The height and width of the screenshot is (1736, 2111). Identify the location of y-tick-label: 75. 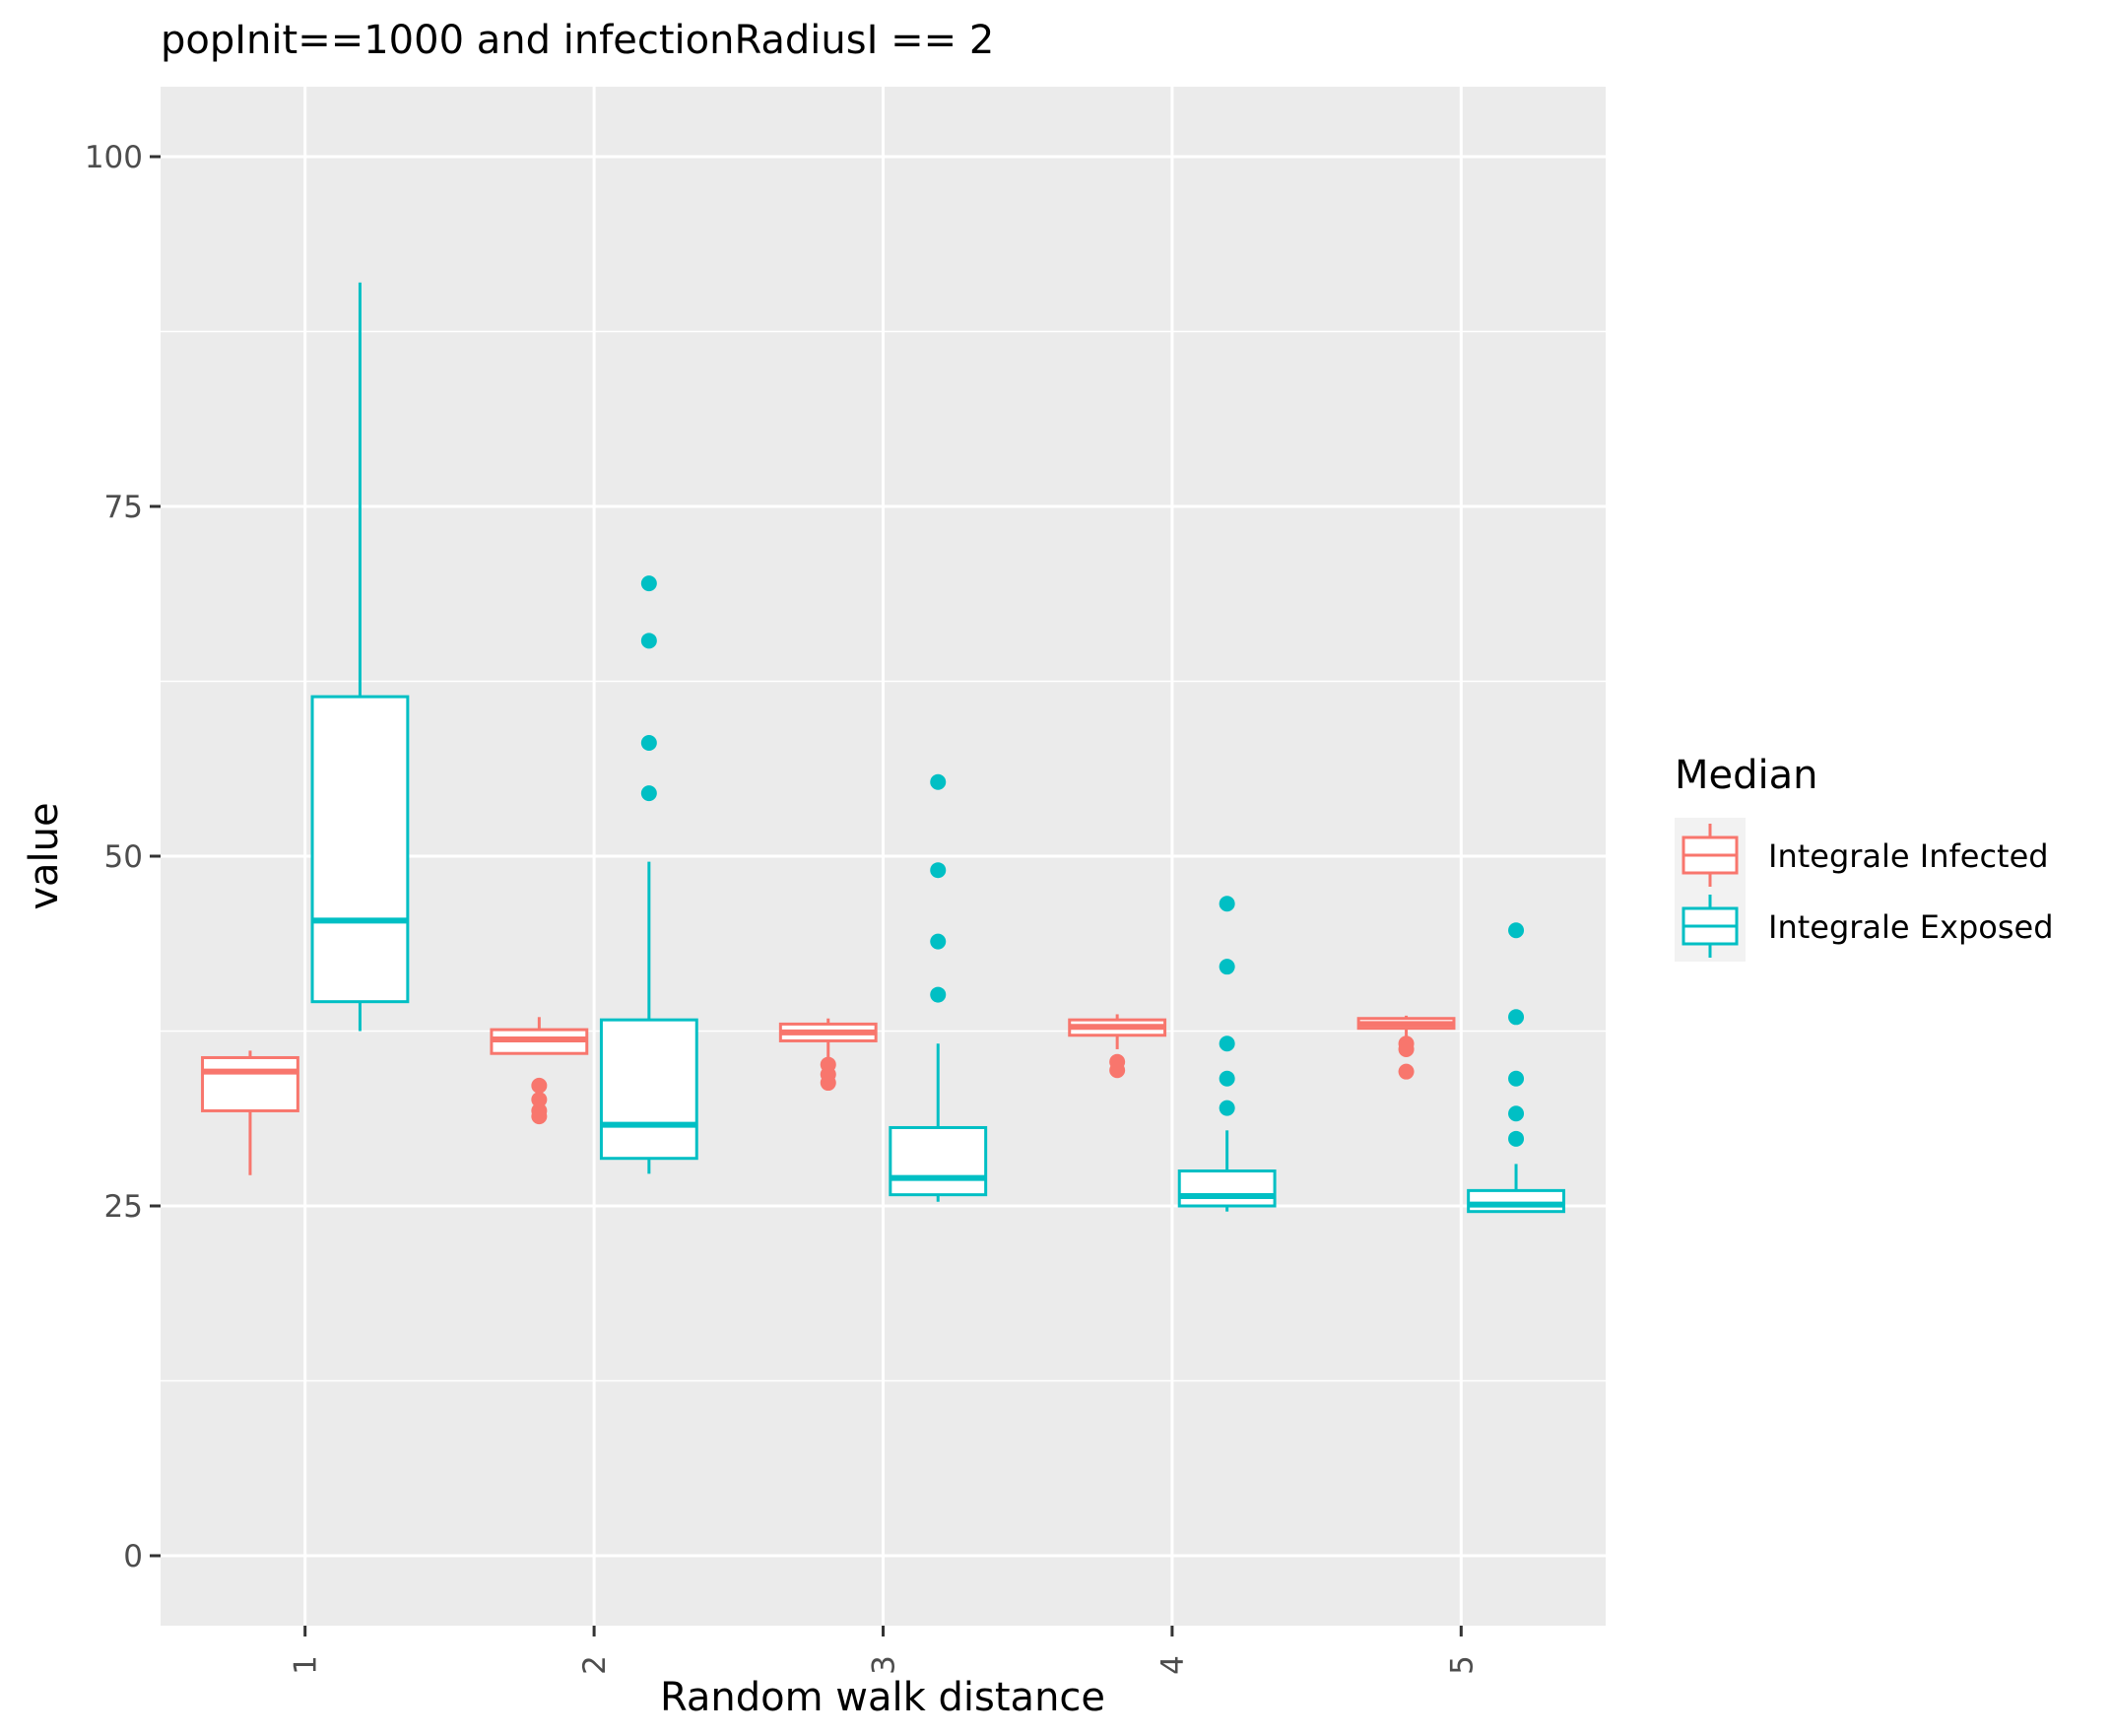
(123, 507).